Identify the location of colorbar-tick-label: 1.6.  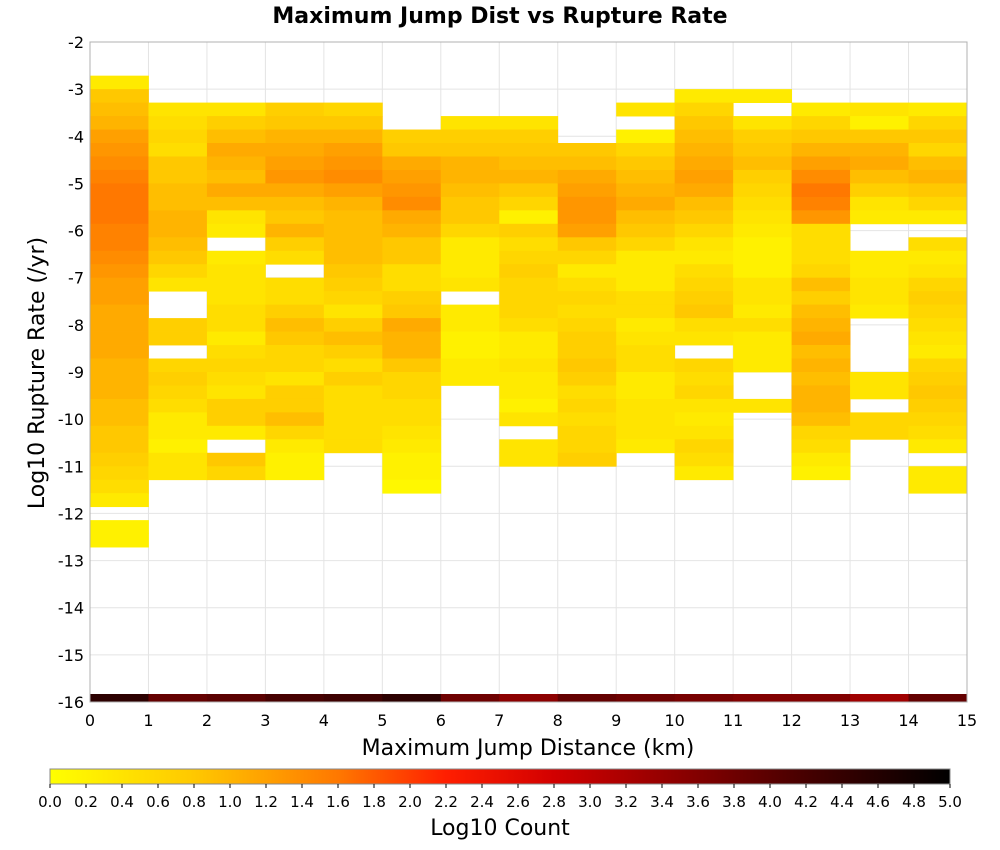
(338, 802).